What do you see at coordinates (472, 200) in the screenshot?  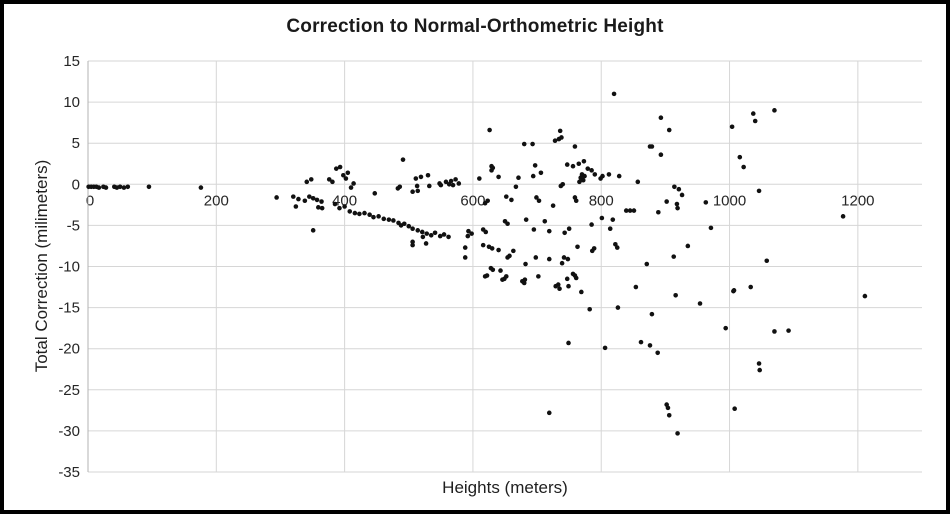 I see `x-tick-label: 600` at bounding box center [472, 200].